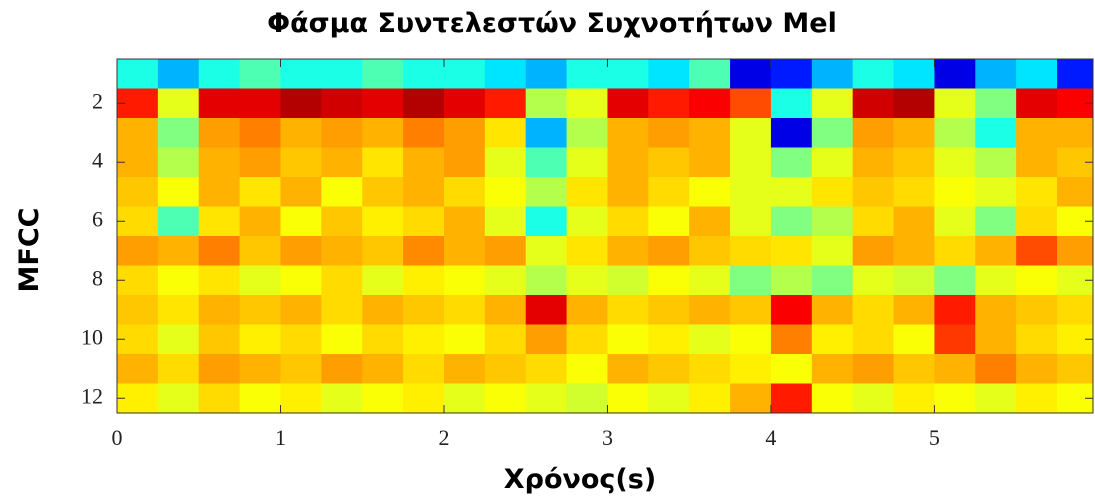 The width and height of the screenshot is (1095, 504). Describe the element at coordinates (443, 437) in the screenshot. I see `x-tick-label: 2` at that location.